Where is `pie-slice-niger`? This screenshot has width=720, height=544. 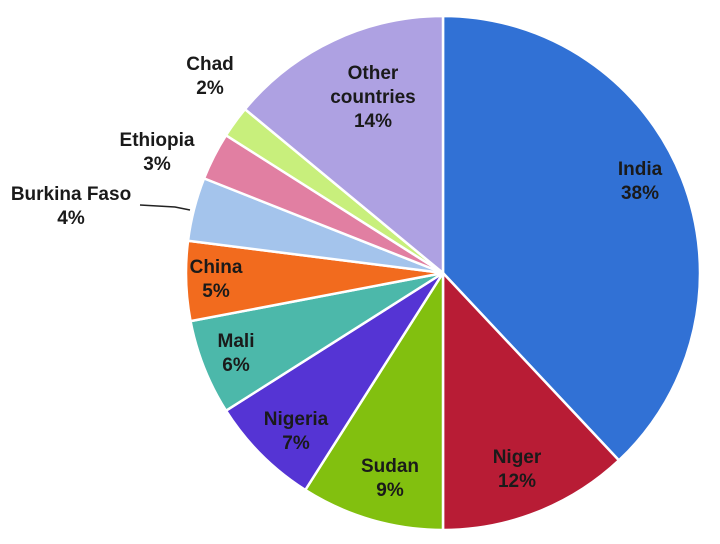
pie-slice-niger is located at coordinates (531, 401).